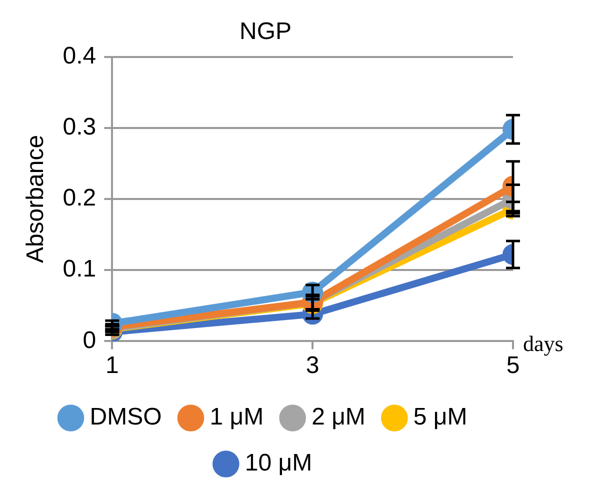  What do you see at coordinates (79, 269) in the screenshot?
I see `y-tick-label: 0.1` at bounding box center [79, 269].